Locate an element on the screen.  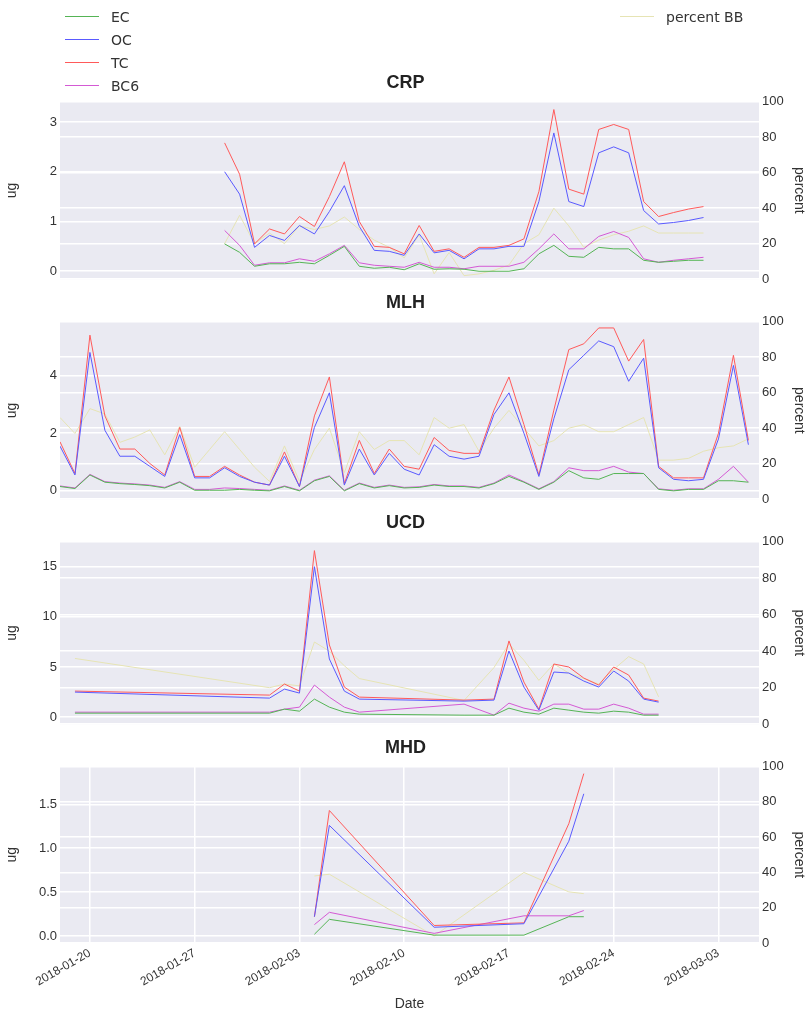
y-tick-label: 1.0 is located at coordinates (47, 847).